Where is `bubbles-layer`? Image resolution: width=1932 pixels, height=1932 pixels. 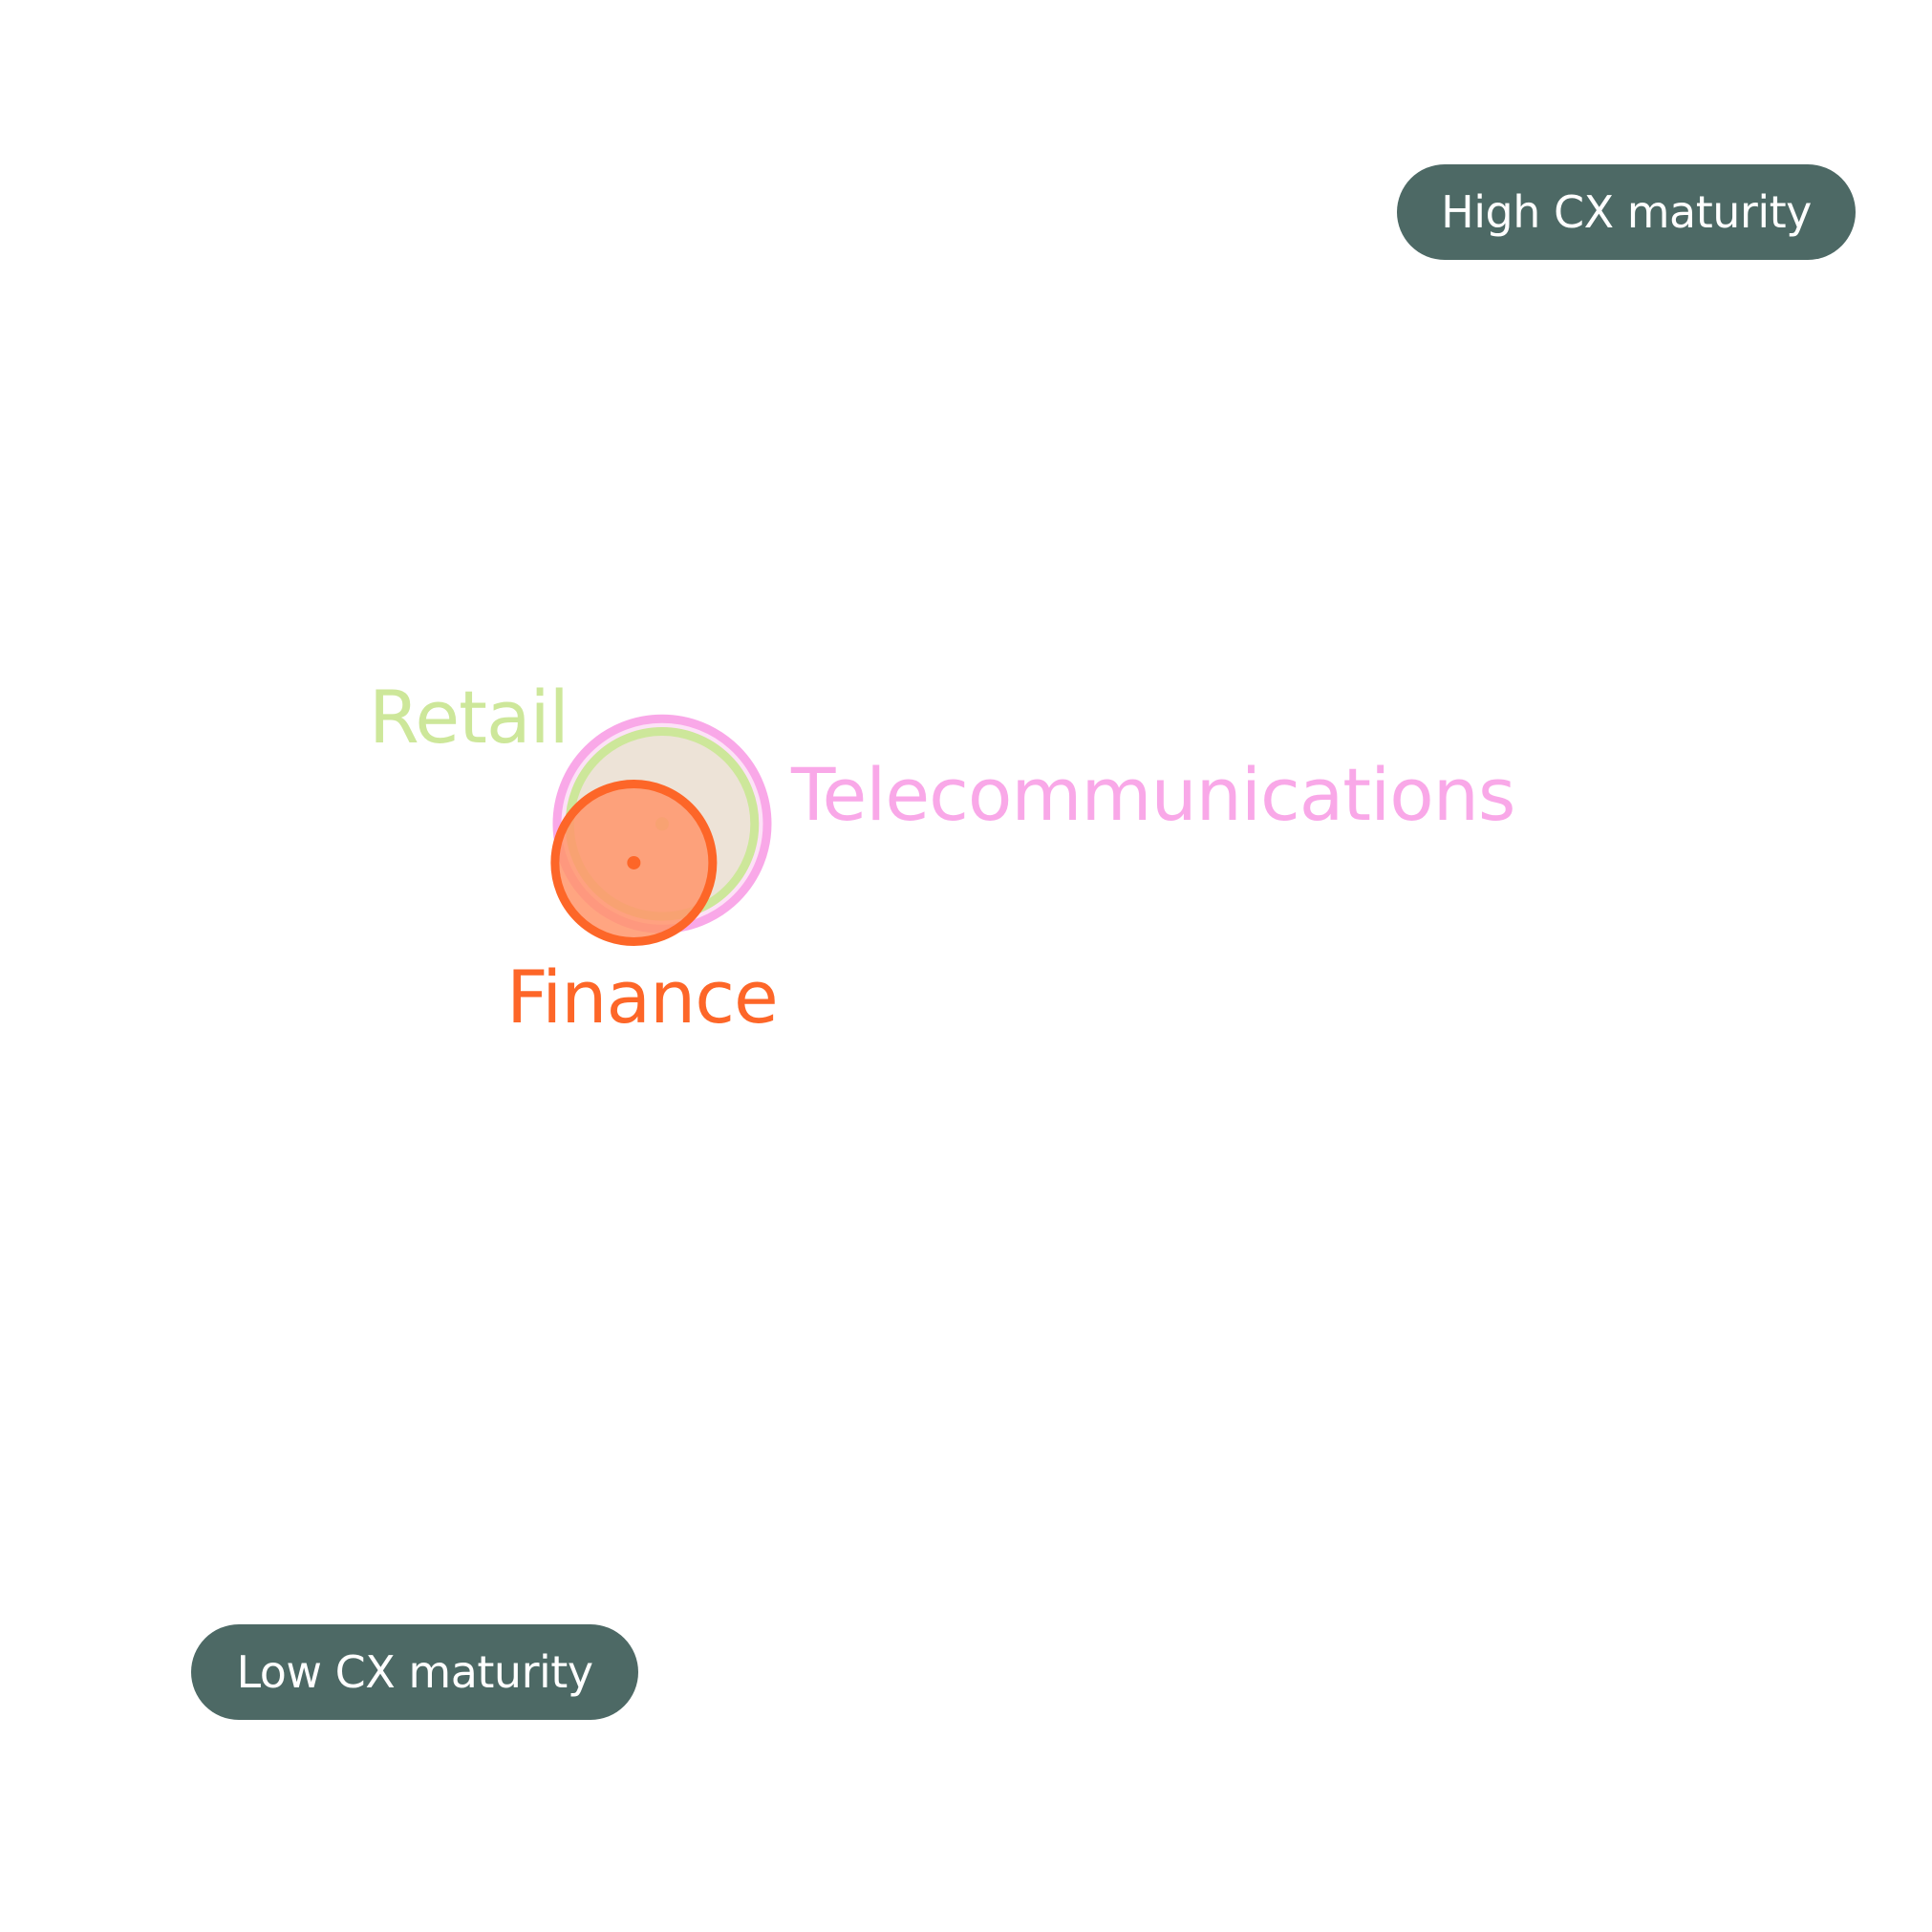 bubbles-layer is located at coordinates (661, 830).